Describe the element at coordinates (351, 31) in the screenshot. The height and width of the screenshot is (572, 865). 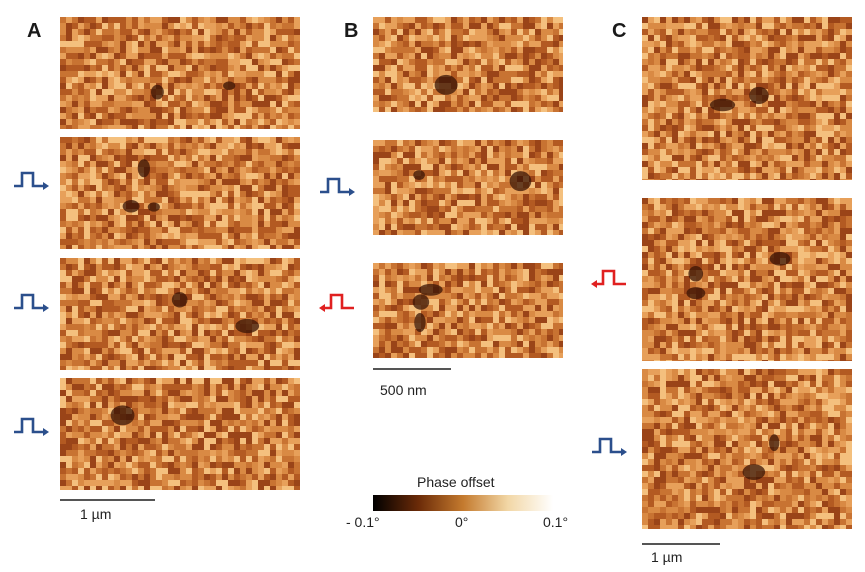
I see `panel-b-label: B` at that location.